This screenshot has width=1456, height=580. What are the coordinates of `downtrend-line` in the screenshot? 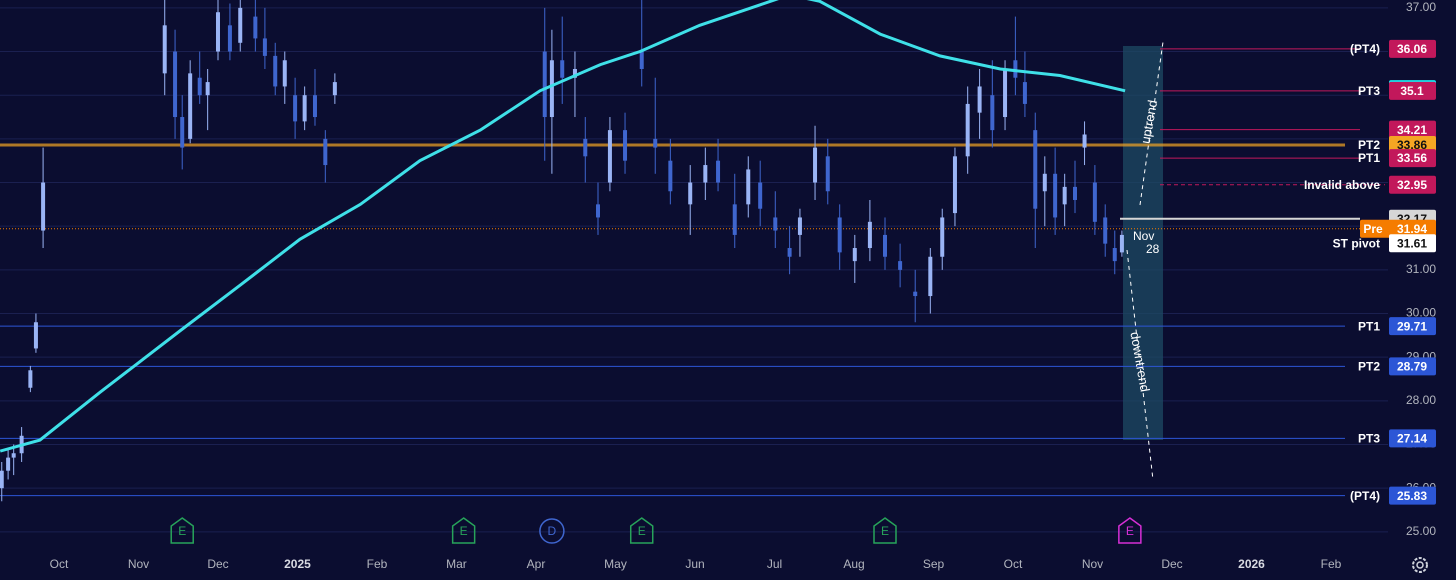 It's located at (1140, 365).